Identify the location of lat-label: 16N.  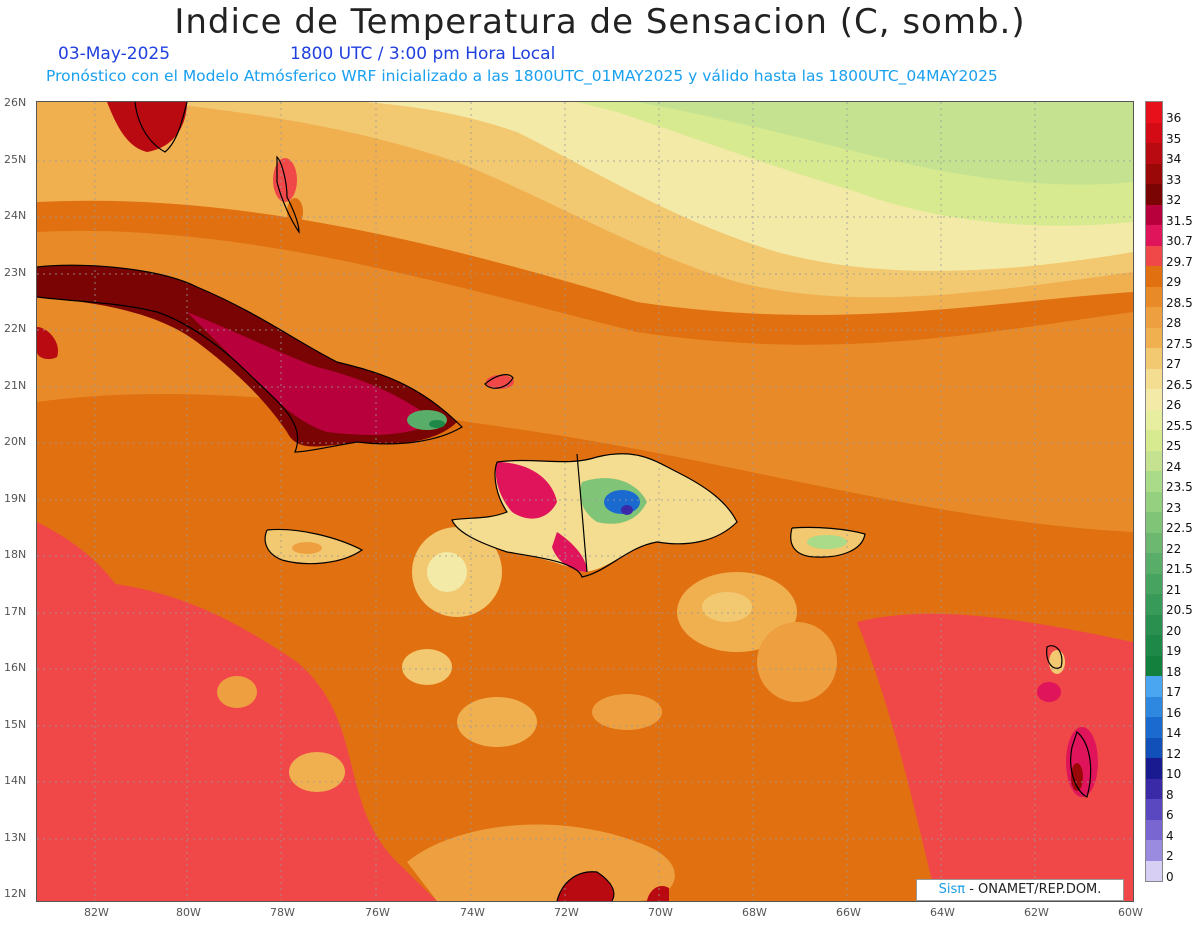
(15, 667).